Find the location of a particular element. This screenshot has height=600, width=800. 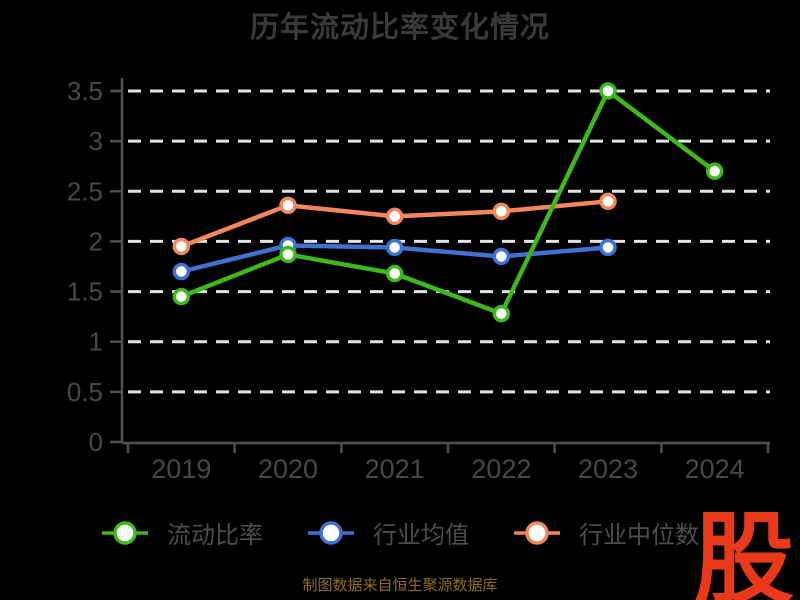

legend-item-liudongbilv: 流动比率 is located at coordinates (182, 532).